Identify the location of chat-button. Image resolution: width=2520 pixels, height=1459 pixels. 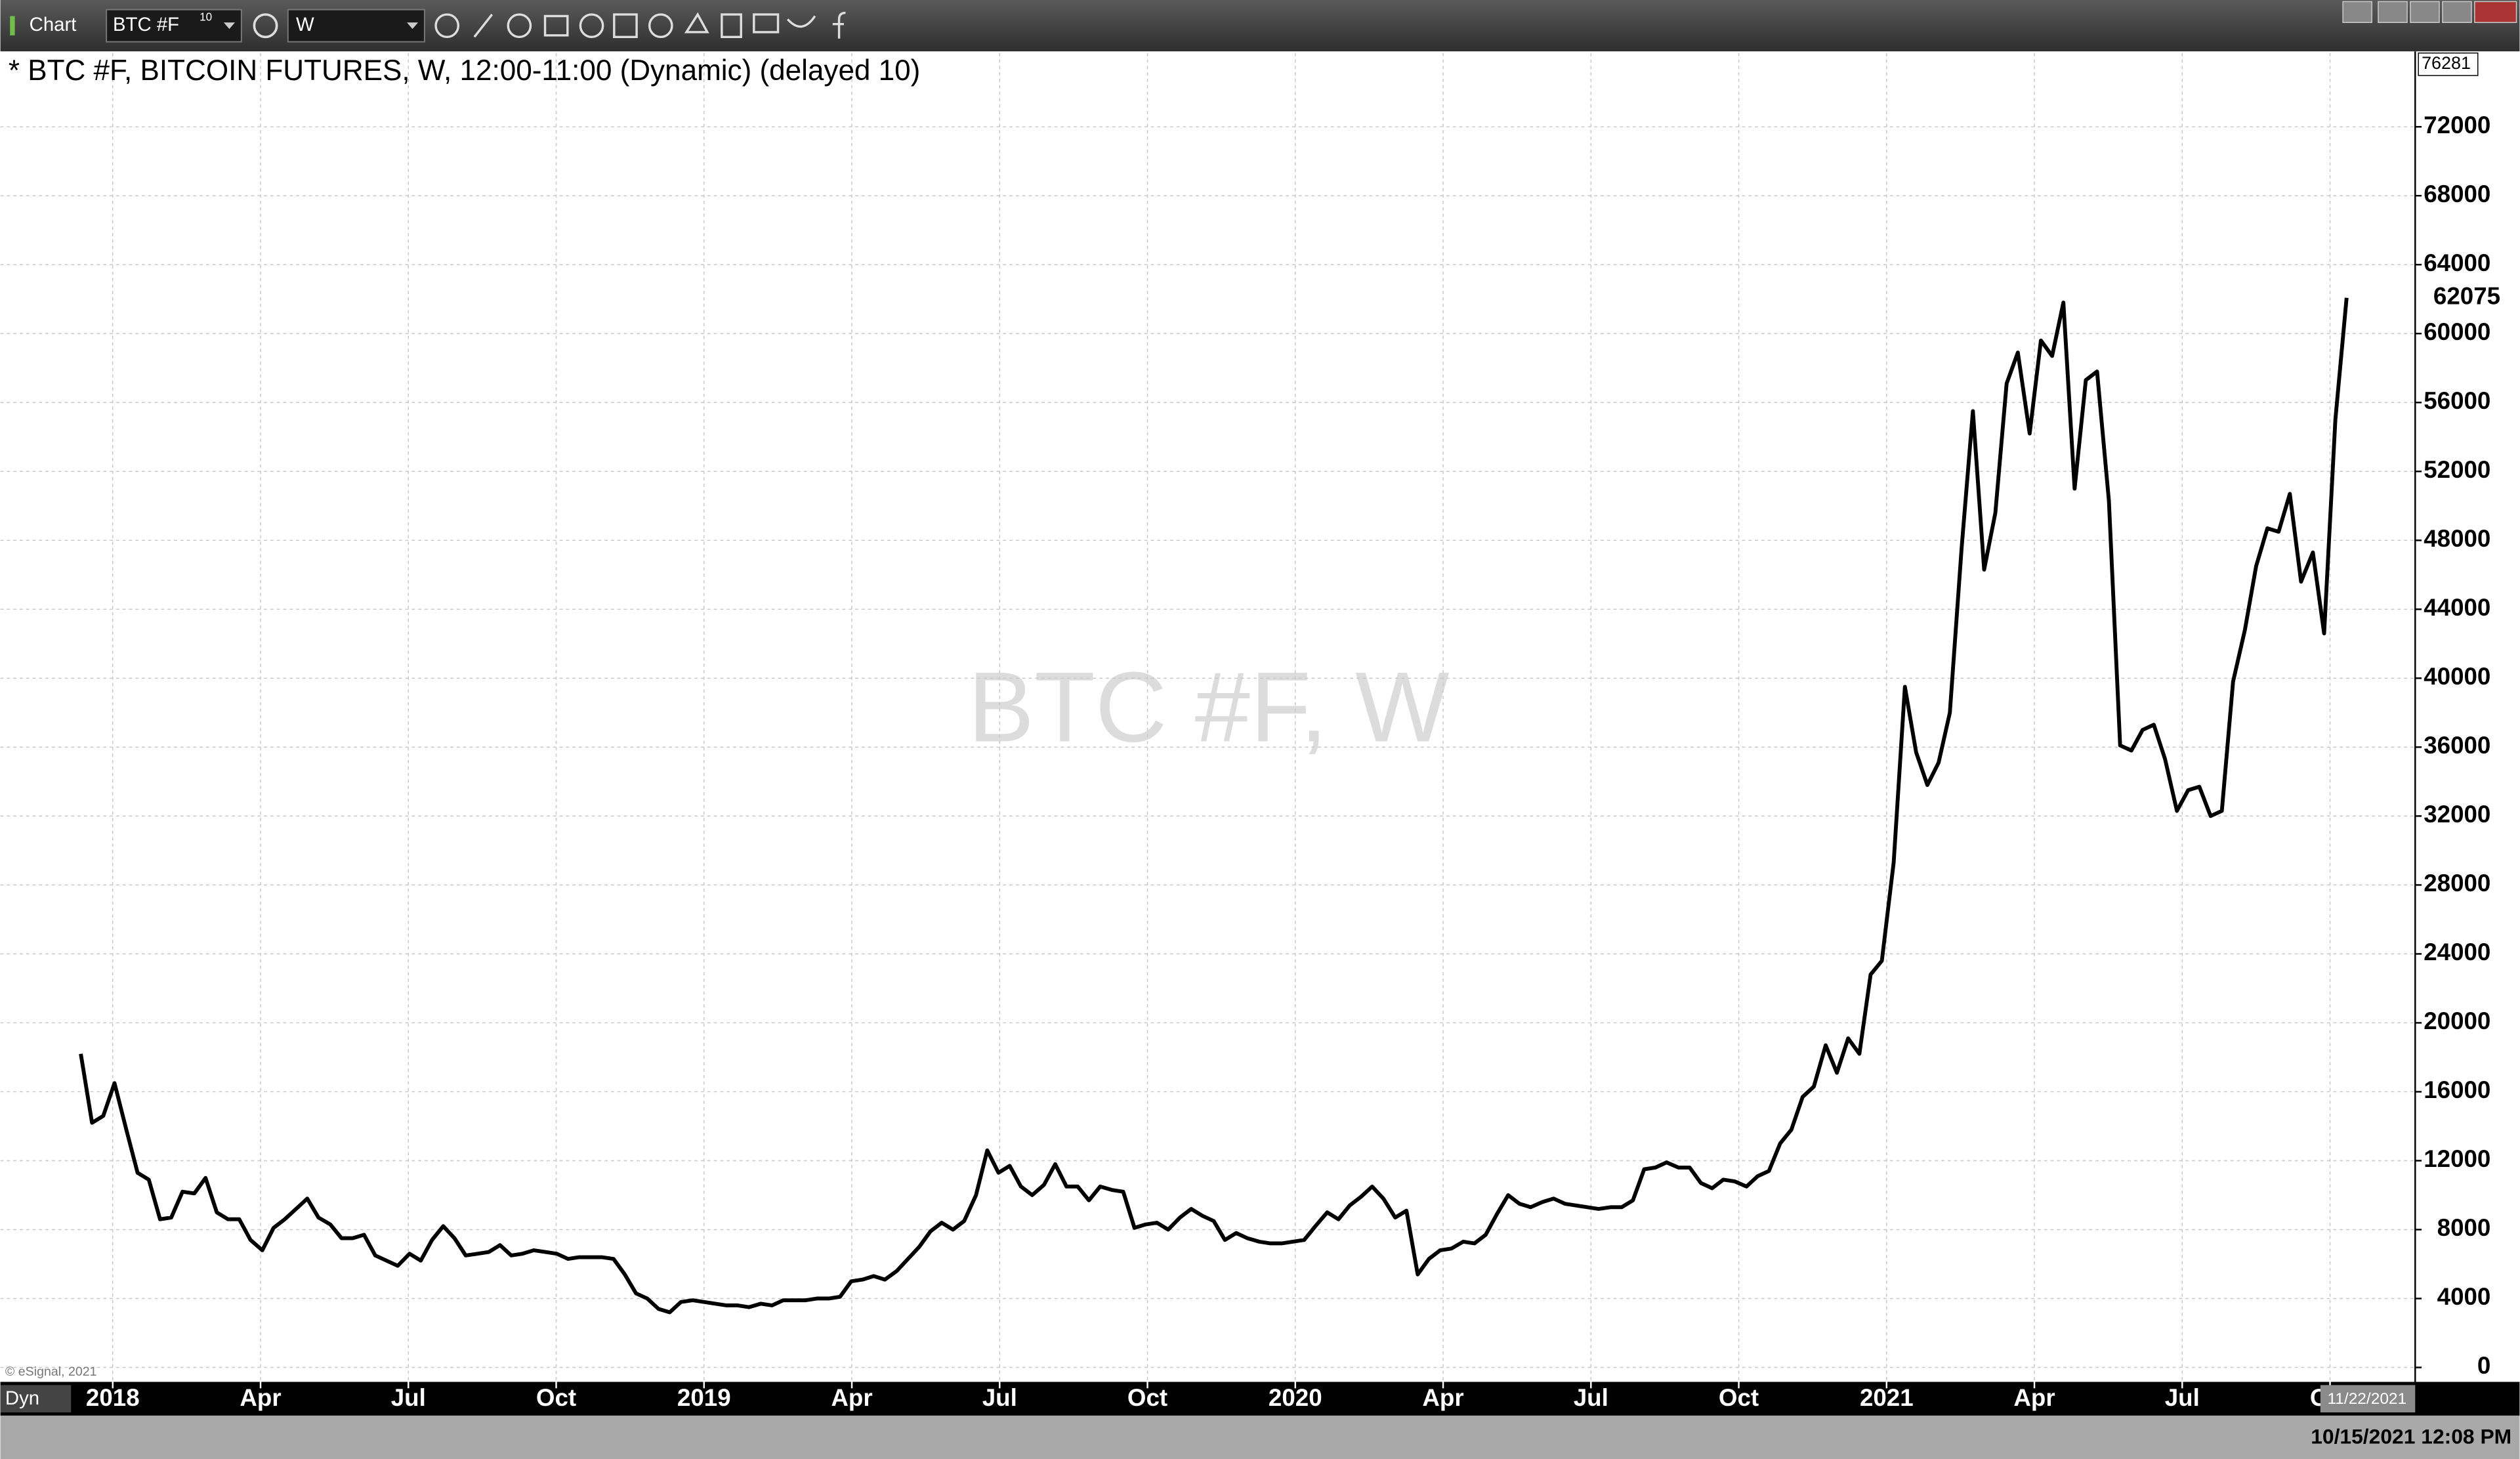
(766, 23).